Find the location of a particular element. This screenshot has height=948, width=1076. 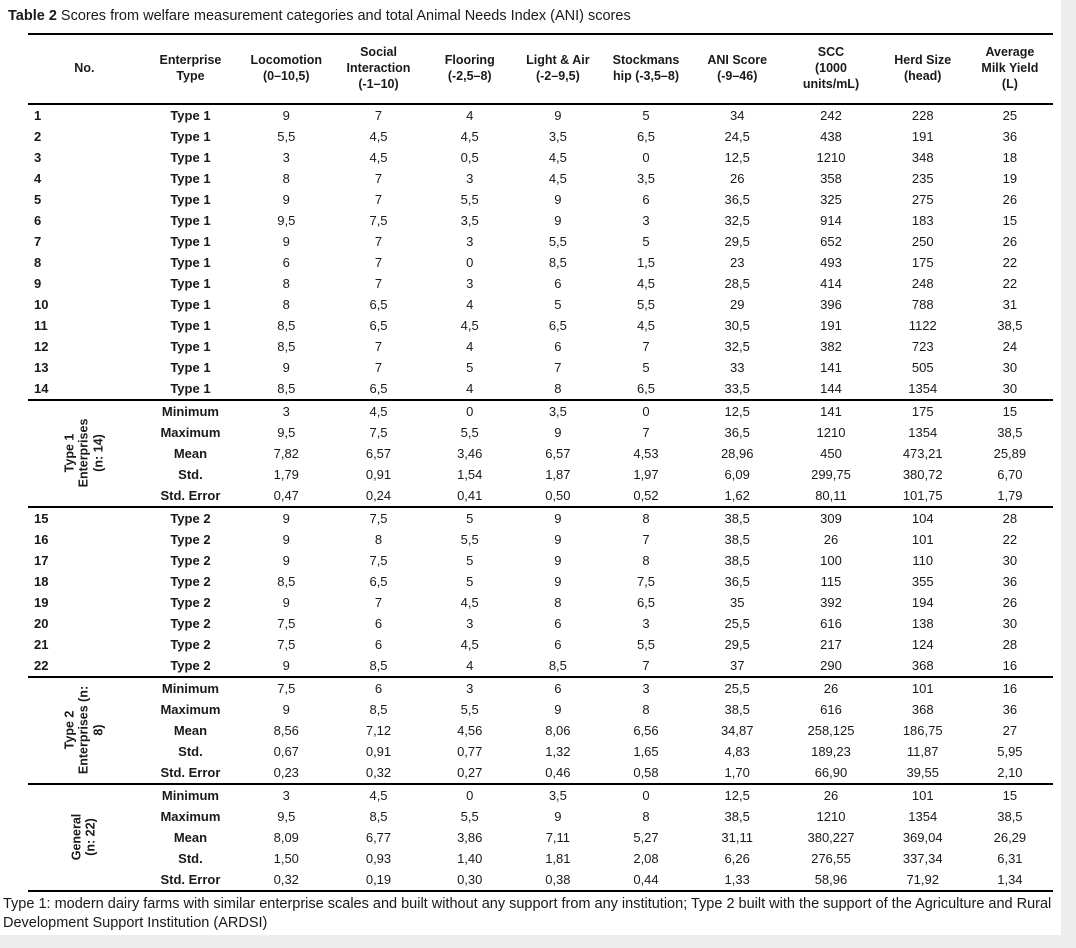

table-row: Maximum 9 8,5 5,5 9 8 38,5 616 368 36 is located at coordinates (540, 709).